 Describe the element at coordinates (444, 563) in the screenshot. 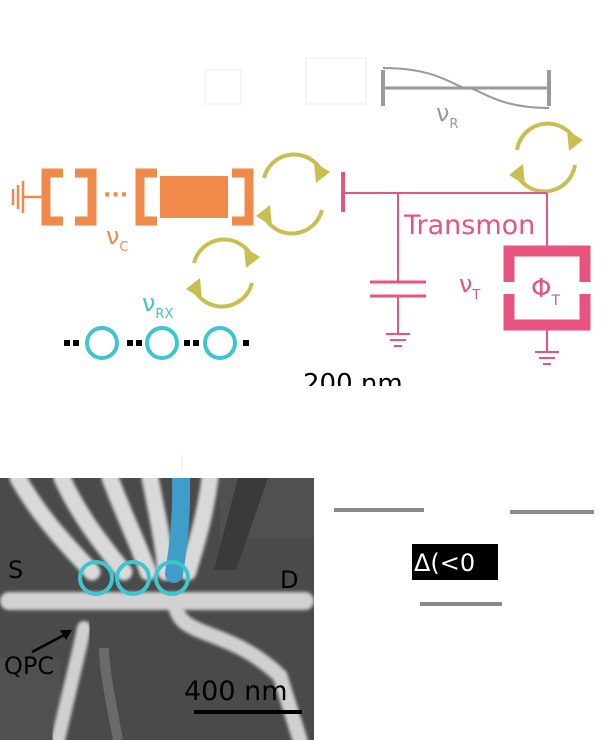

I see `delta-label: Δ(<0` at that location.